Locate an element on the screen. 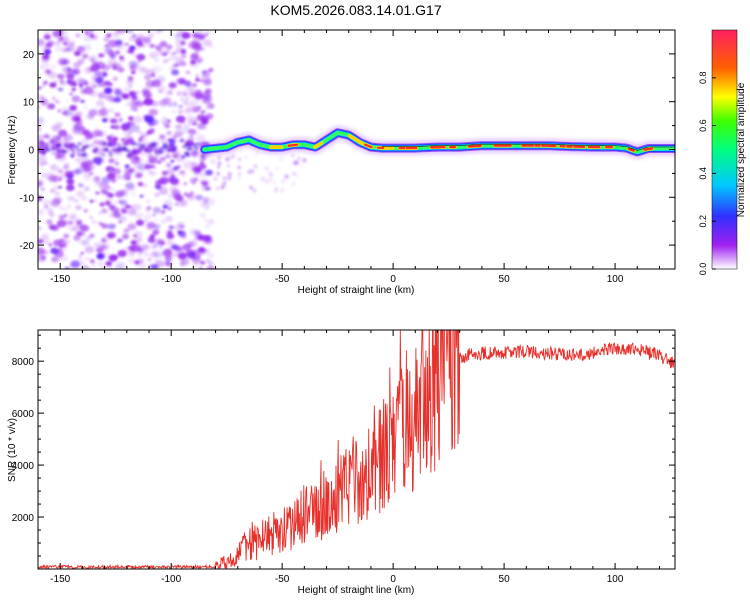 Image resolution: width=750 pixels, height=600 pixels. ytick-label: 2000 is located at coordinates (23, 518).